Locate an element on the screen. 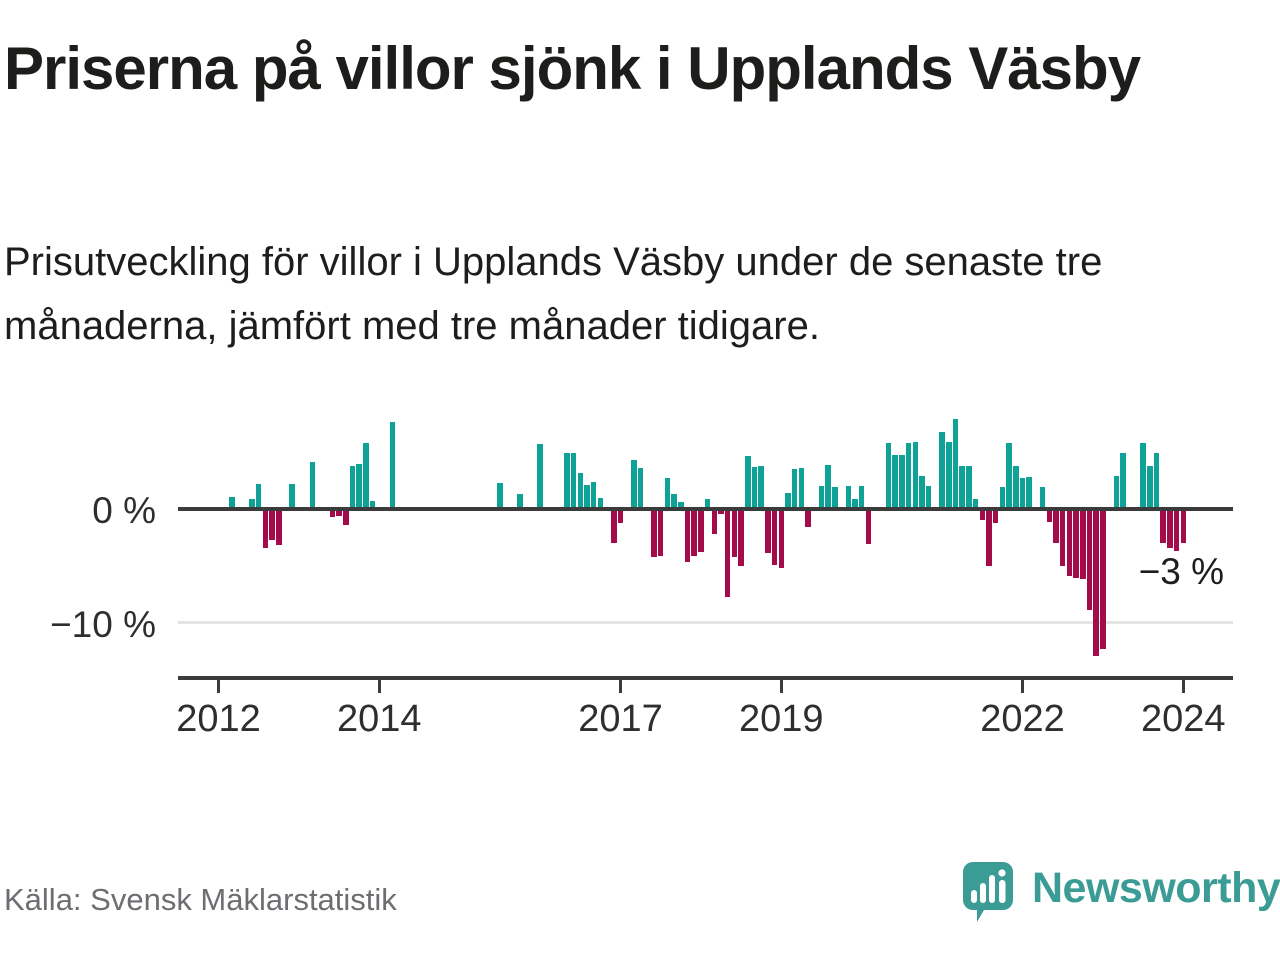 Image resolution: width=1280 pixels, height=960 pixels. x-tick-2012 is located at coordinates (218, 686).